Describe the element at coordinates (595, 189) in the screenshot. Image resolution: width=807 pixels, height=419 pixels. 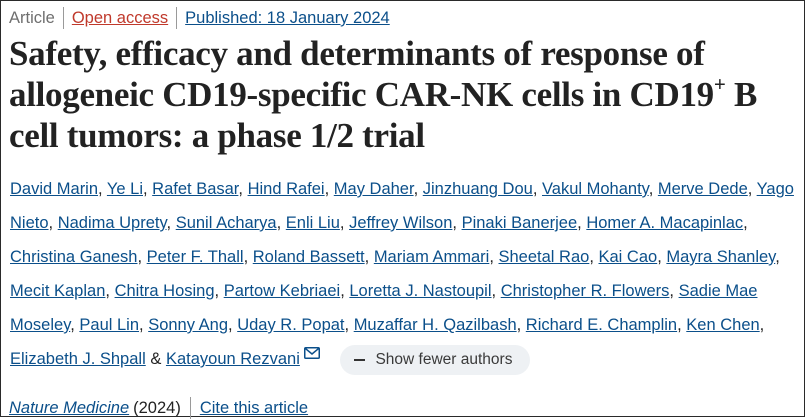
I see `author-link: Vakul Mohanty` at that location.